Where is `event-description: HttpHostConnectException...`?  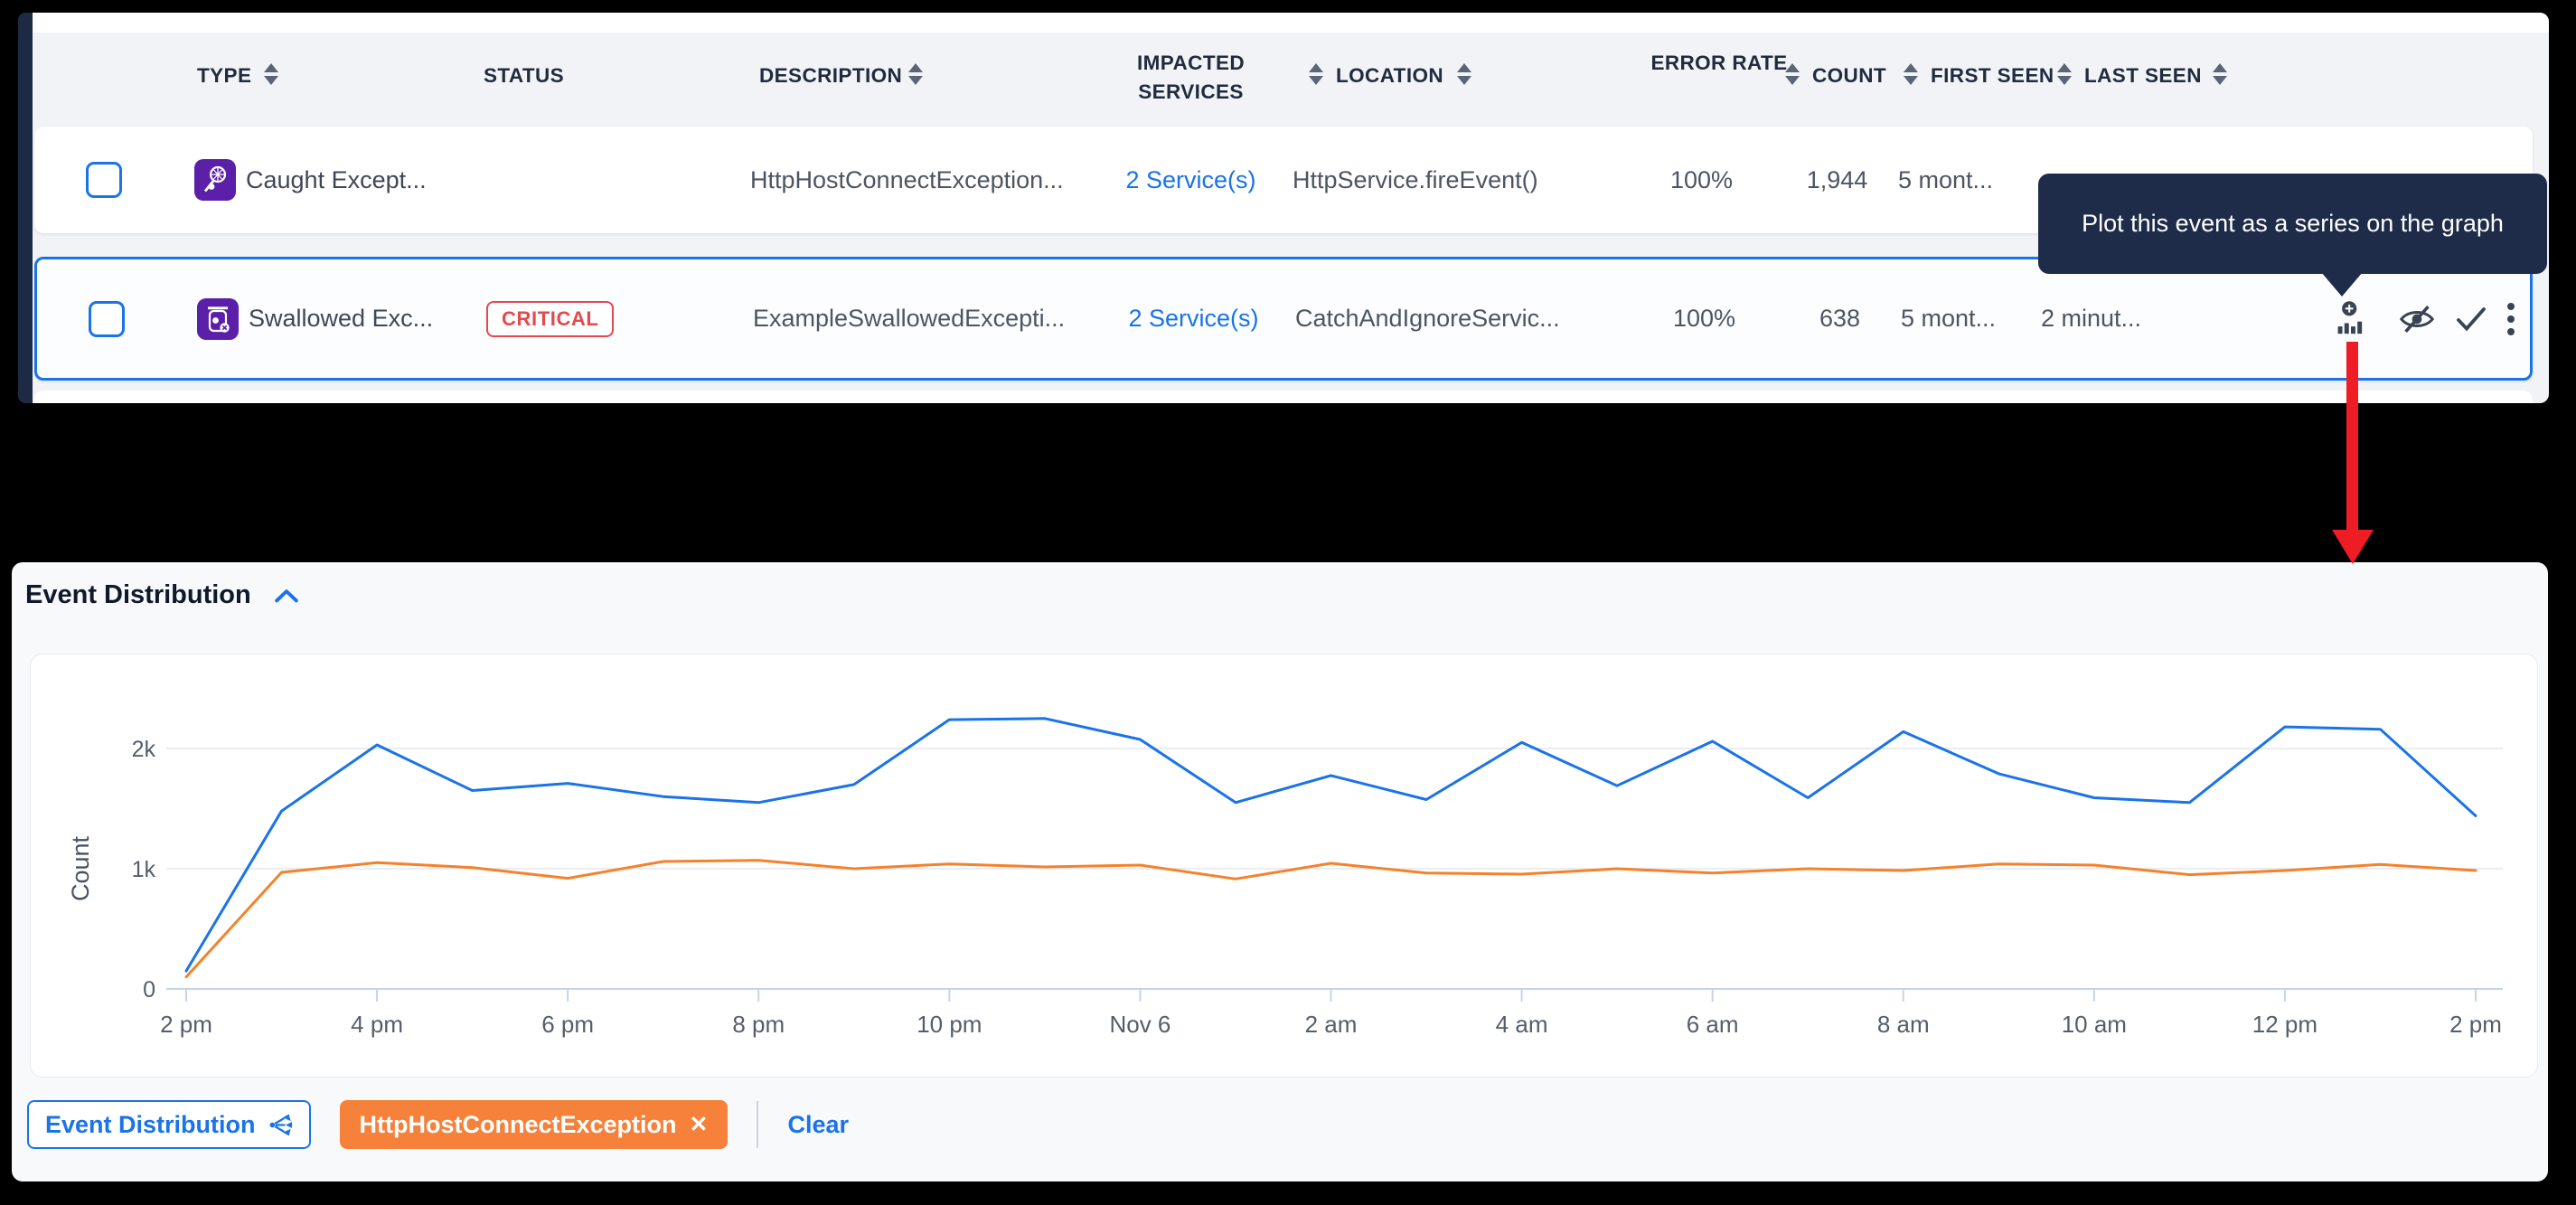
event-description: HttpHostConnectException... is located at coordinates (907, 179).